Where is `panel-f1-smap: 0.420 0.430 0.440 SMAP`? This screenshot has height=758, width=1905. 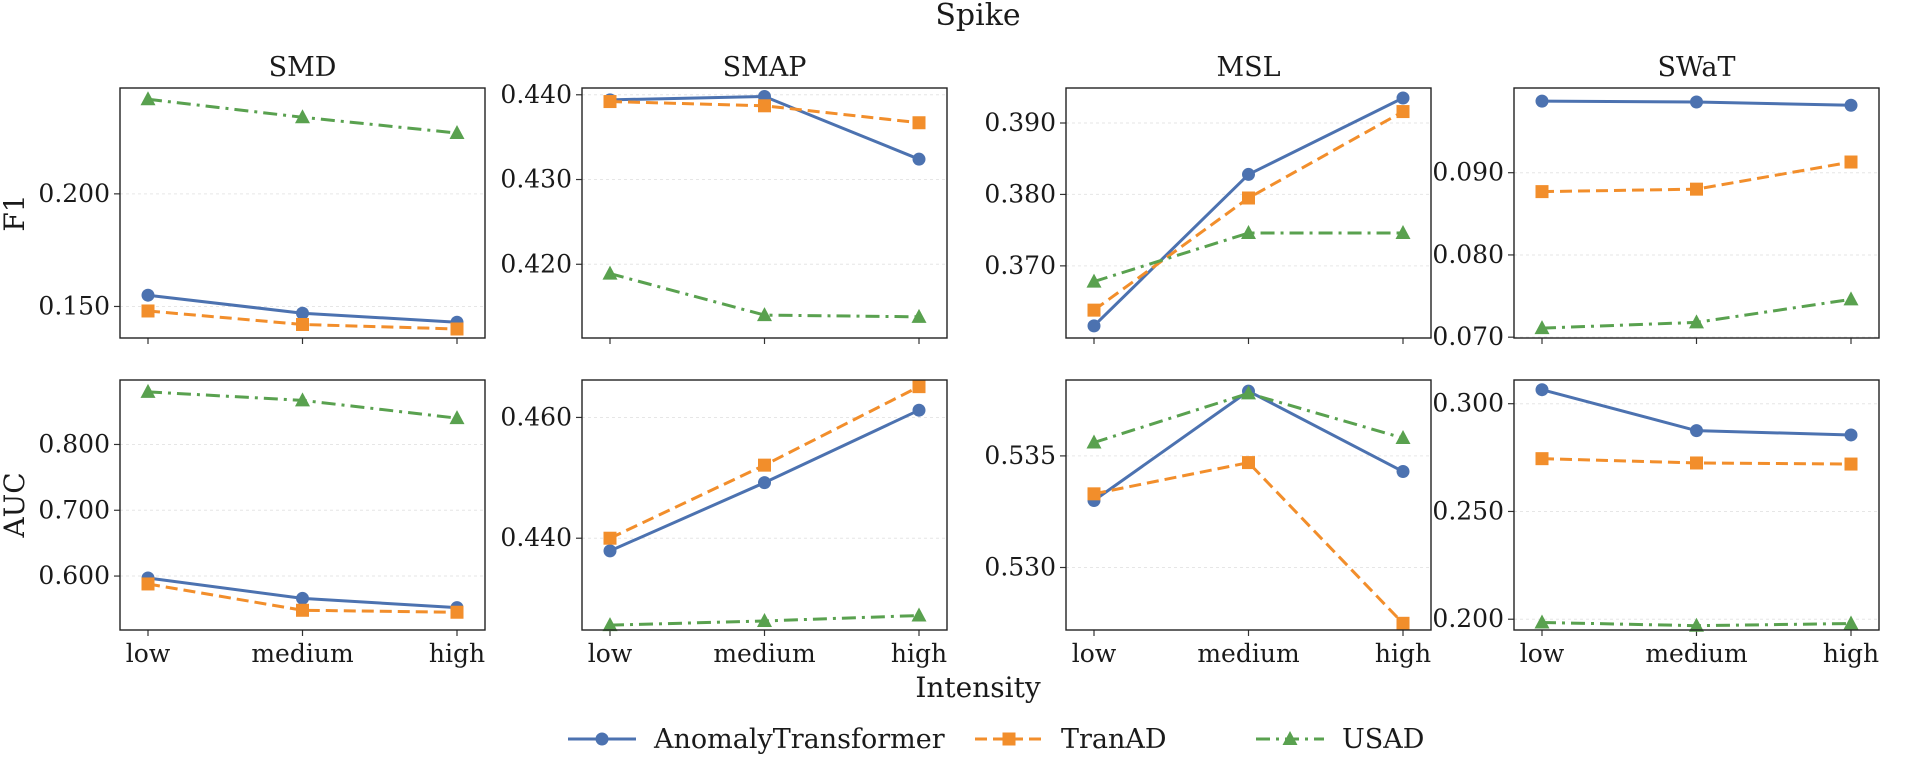 panel-f1-smap: 0.420 0.430 0.440 SMAP is located at coordinates (724, 198).